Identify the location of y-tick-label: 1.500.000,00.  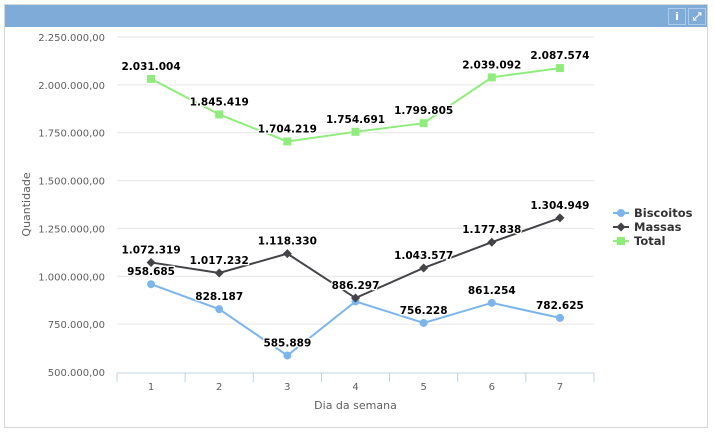
(71, 182).